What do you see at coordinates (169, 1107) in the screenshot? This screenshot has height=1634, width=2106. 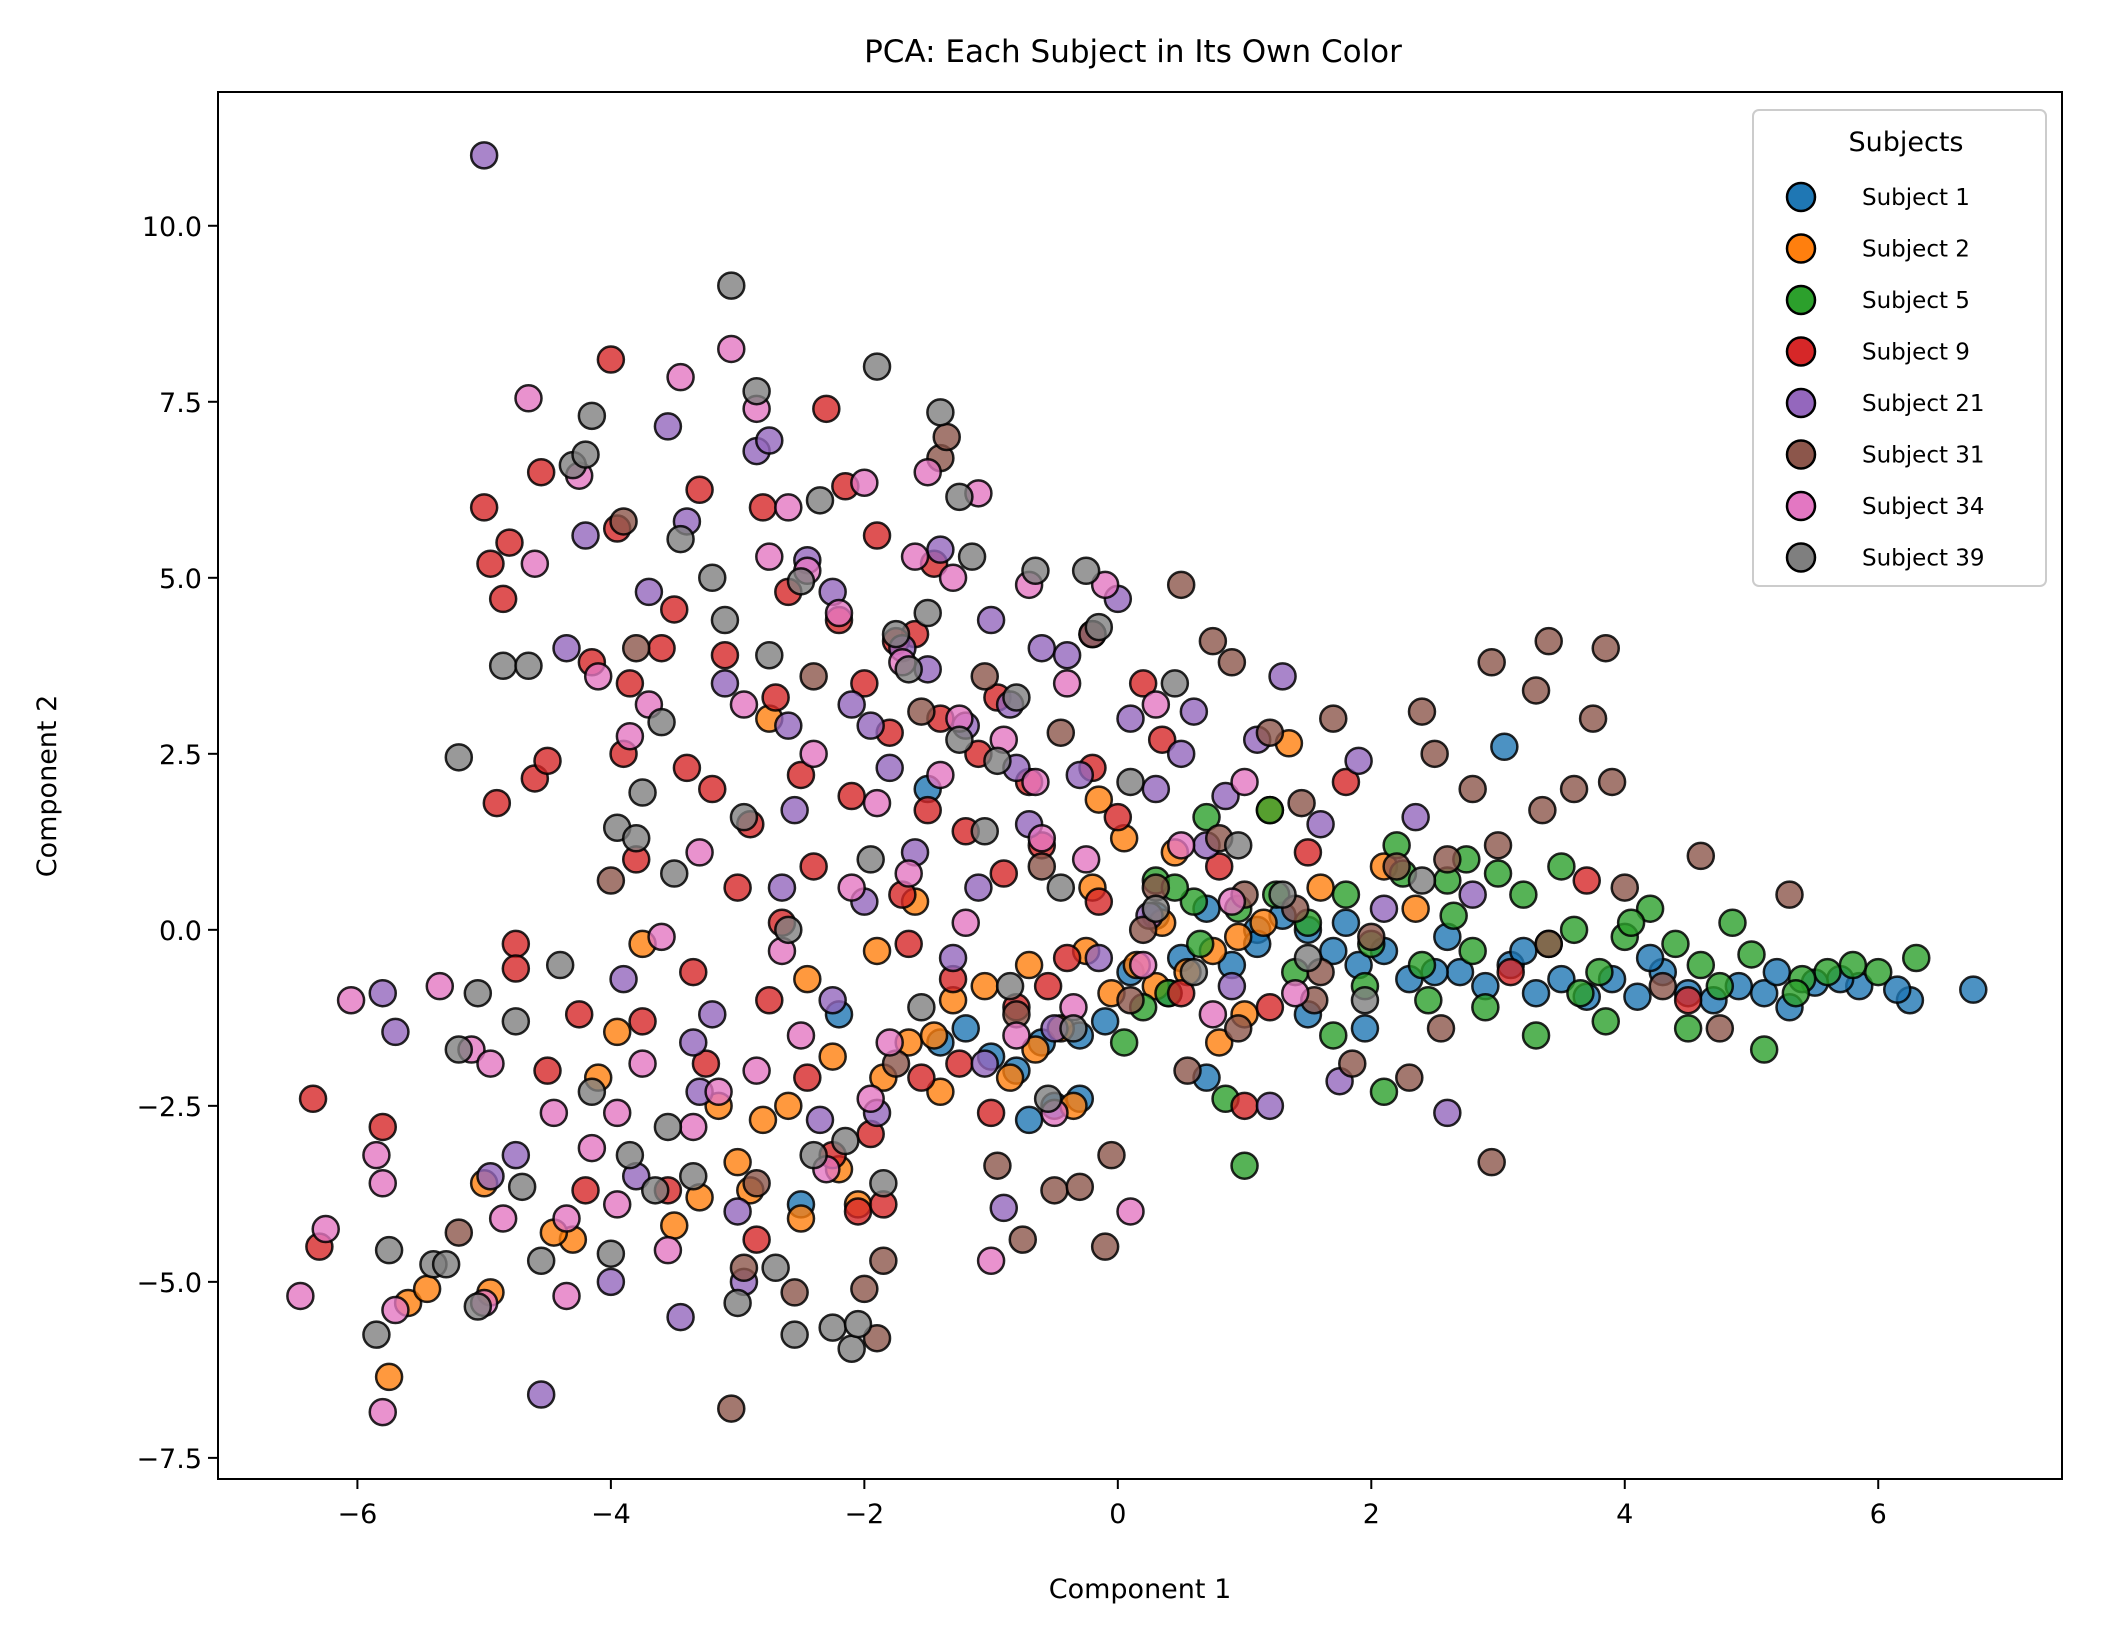 I see `y-tick-label: −2.5` at bounding box center [169, 1107].